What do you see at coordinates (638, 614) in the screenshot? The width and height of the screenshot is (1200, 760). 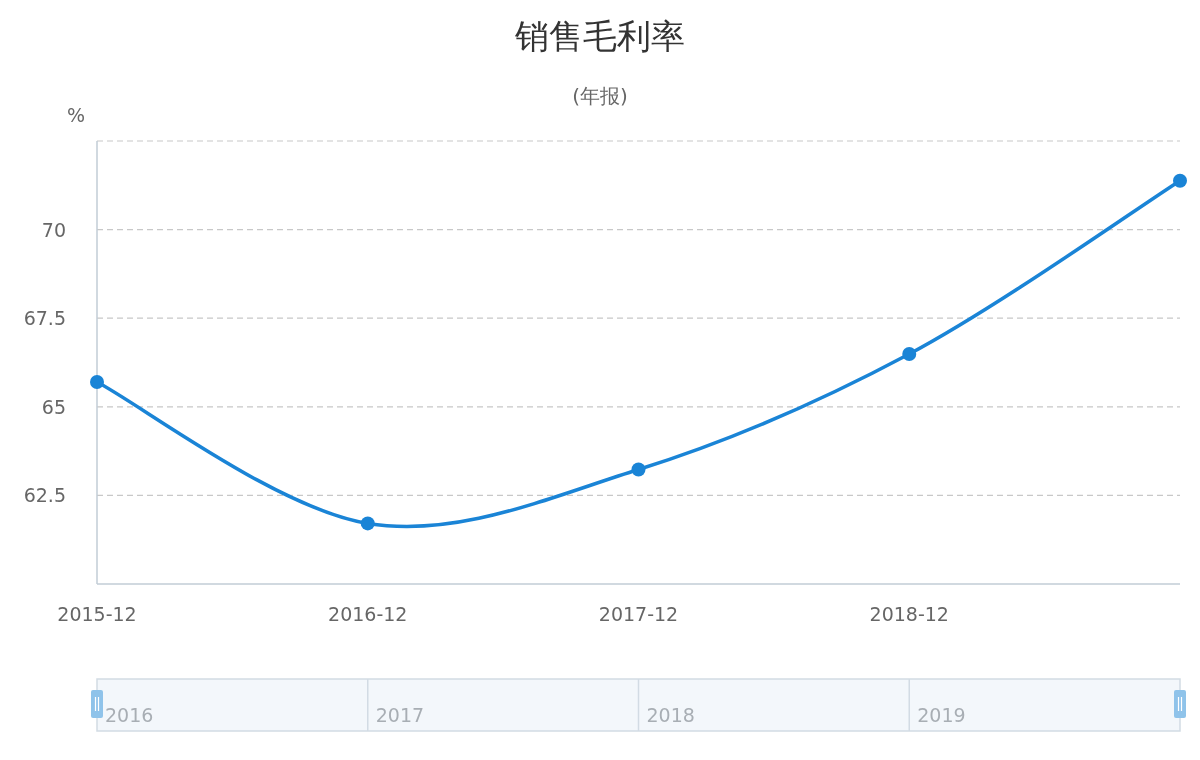 I see `x-tick-label: 2017-12` at bounding box center [638, 614].